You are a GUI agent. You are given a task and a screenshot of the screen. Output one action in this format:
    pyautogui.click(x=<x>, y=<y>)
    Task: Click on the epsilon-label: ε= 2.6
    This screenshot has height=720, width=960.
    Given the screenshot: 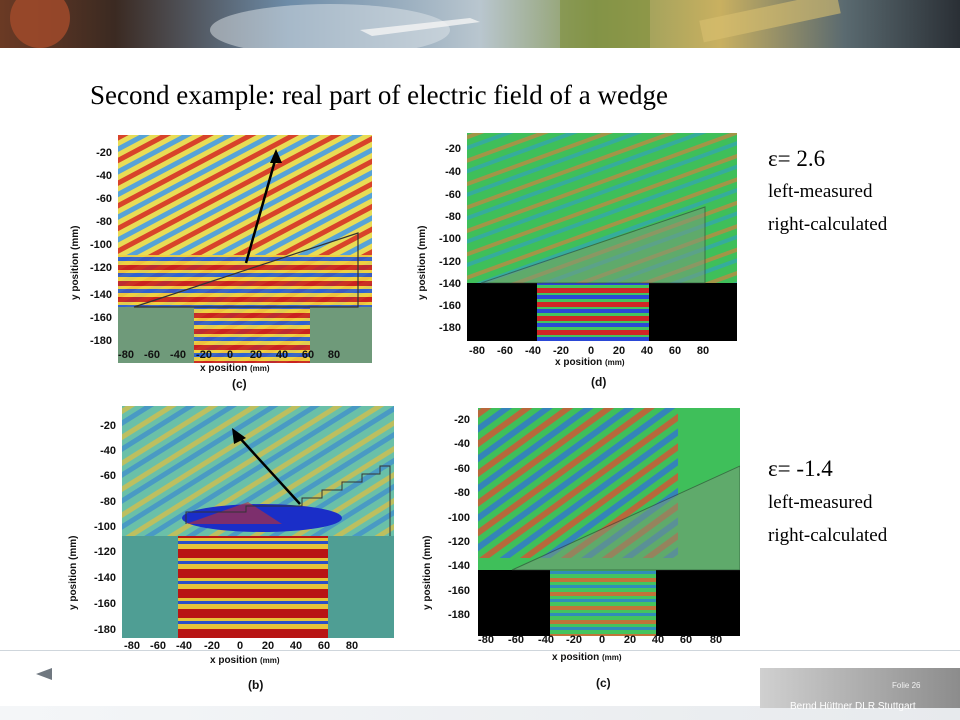 What is the action you would take?
    pyautogui.click(x=797, y=158)
    